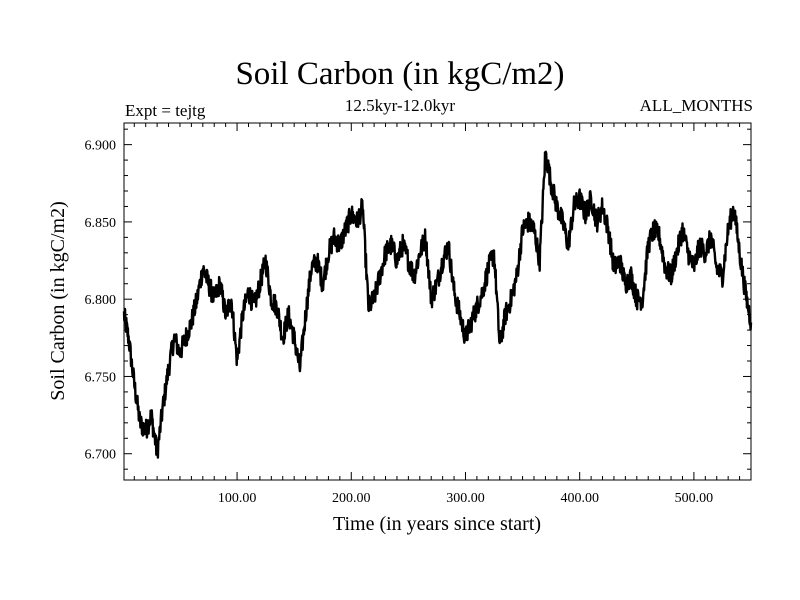 The image size is (800, 600). What do you see at coordinates (101, 300) in the screenshot?
I see `y-tick-label: 6.800` at bounding box center [101, 300].